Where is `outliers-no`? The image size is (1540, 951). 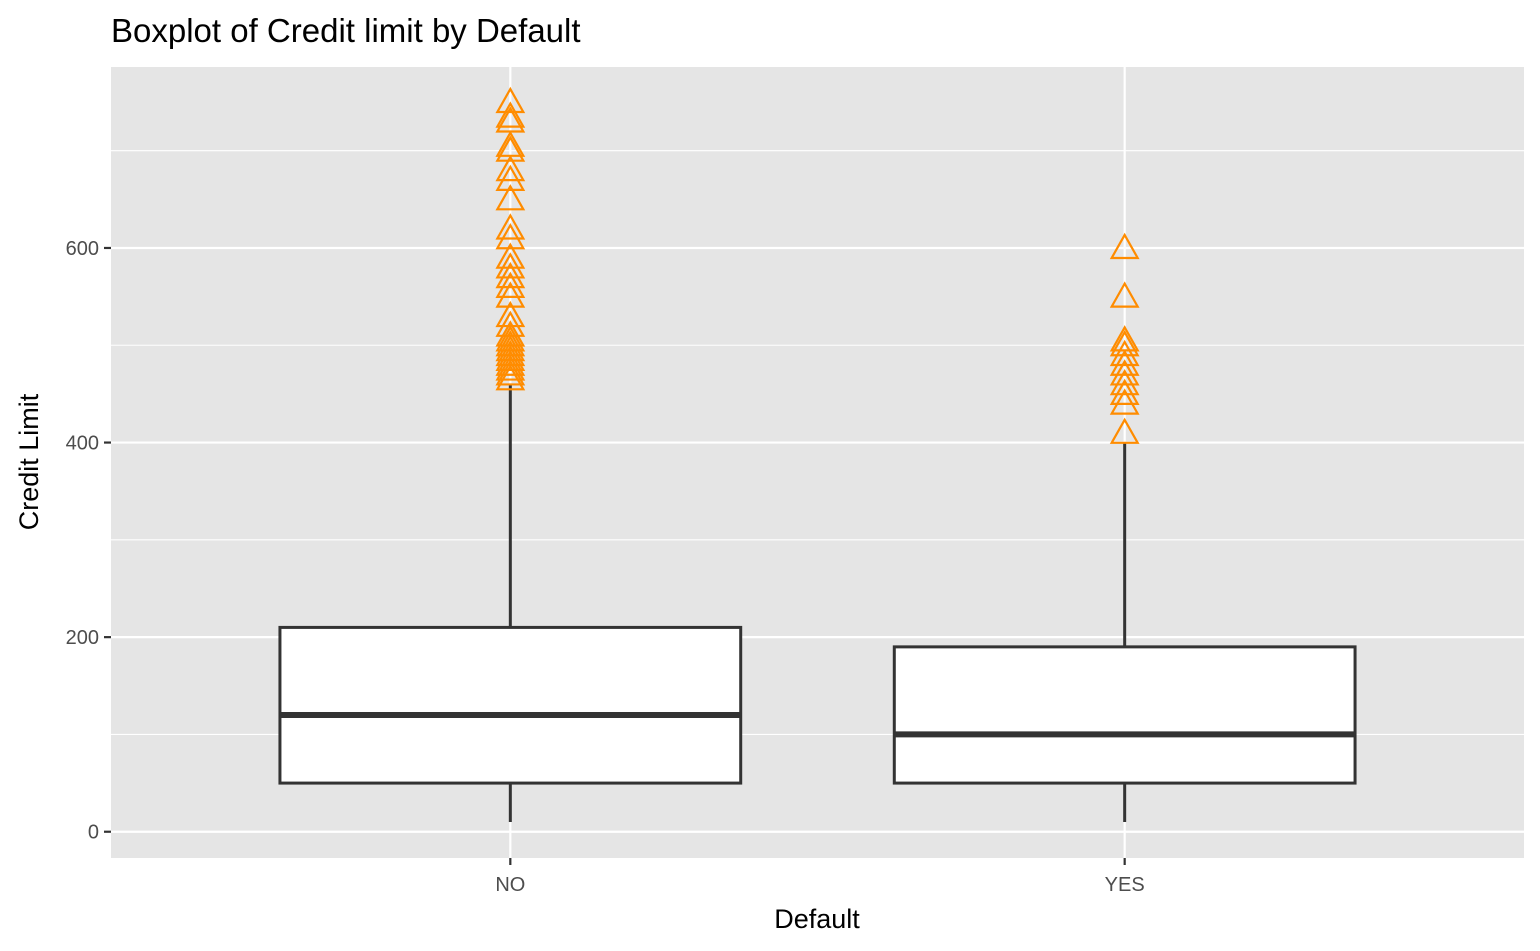 outliers-no is located at coordinates (510, 238).